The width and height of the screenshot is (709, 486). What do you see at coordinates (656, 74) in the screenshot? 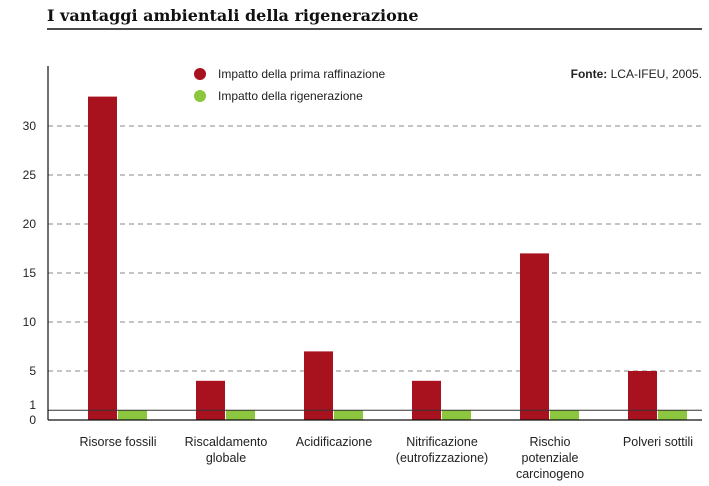
I see `source-value: LCA-IFEU, 2005.` at bounding box center [656, 74].